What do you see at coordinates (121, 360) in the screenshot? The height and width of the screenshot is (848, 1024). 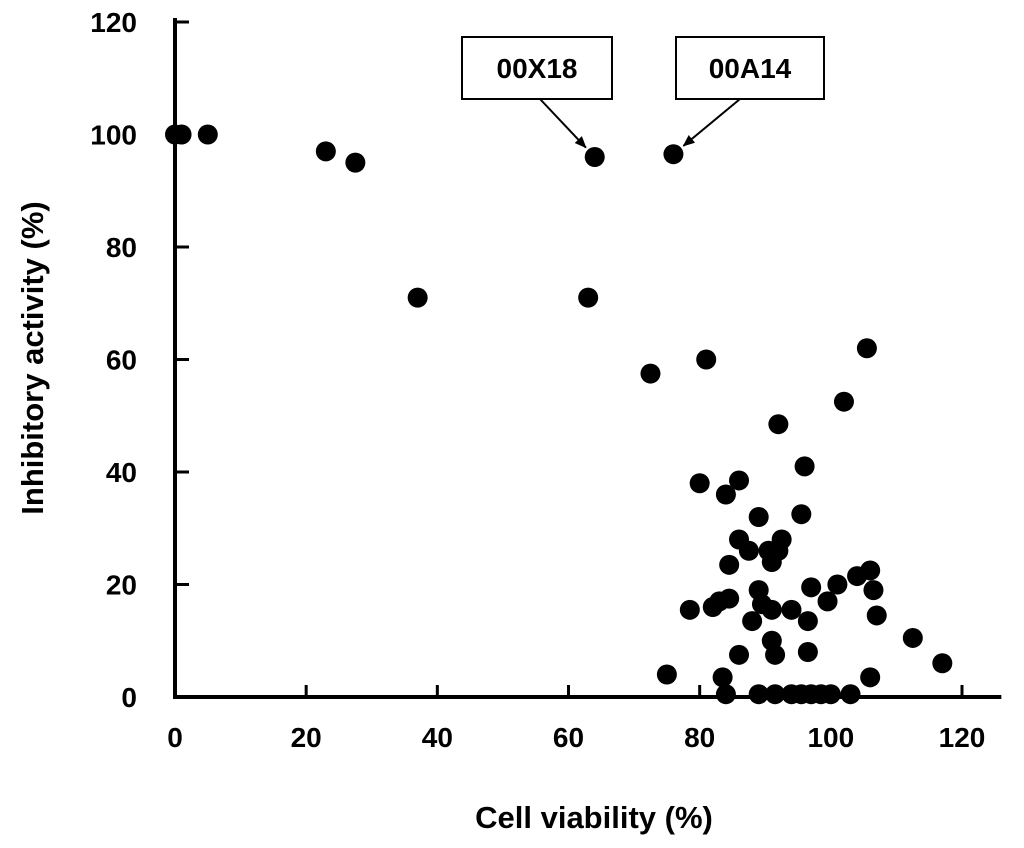 I see `y-tick-label: 60` at bounding box center [121, 360].